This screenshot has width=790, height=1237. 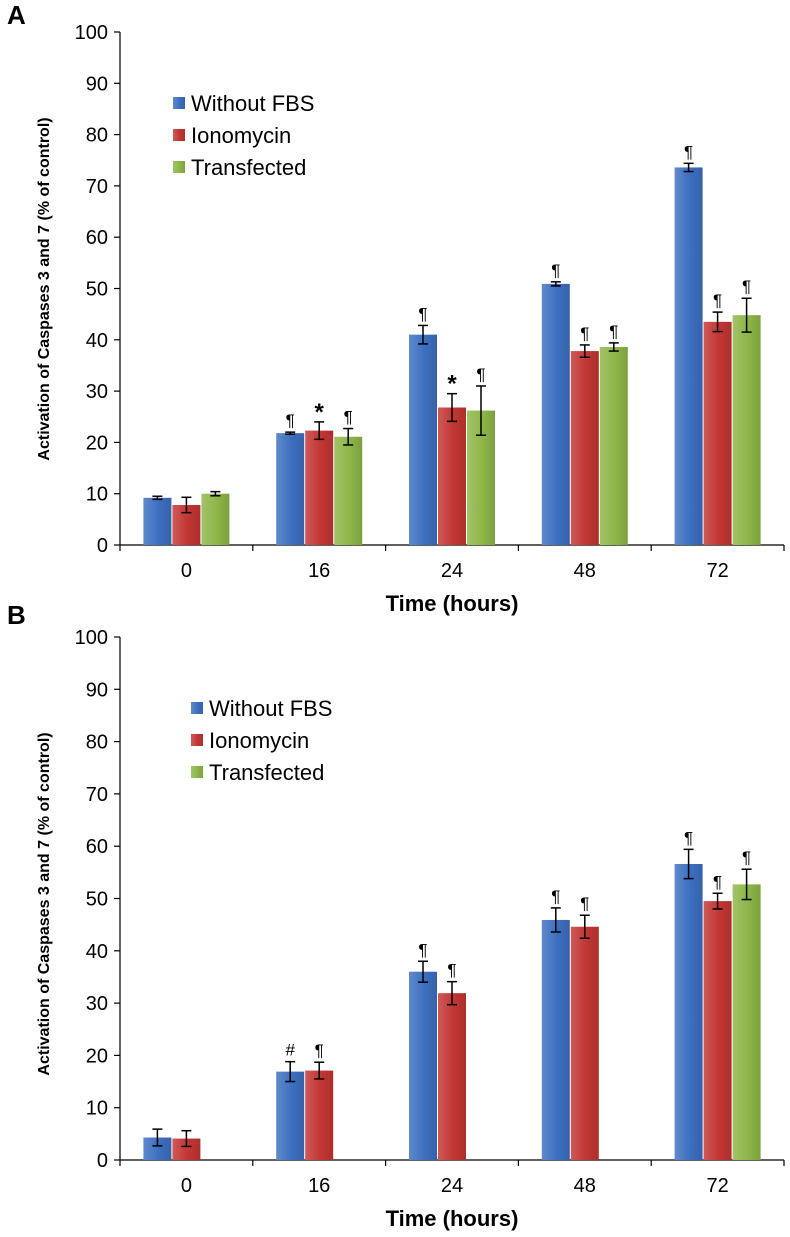 What do you see at coordinates (16, 15) in the screenshot?
I see `panel-a-letter: A` at bounding box center [16, 15].